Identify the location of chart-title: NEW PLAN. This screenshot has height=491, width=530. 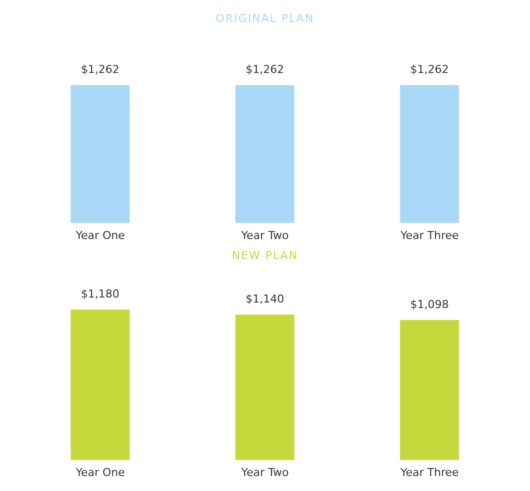
(265, 256).